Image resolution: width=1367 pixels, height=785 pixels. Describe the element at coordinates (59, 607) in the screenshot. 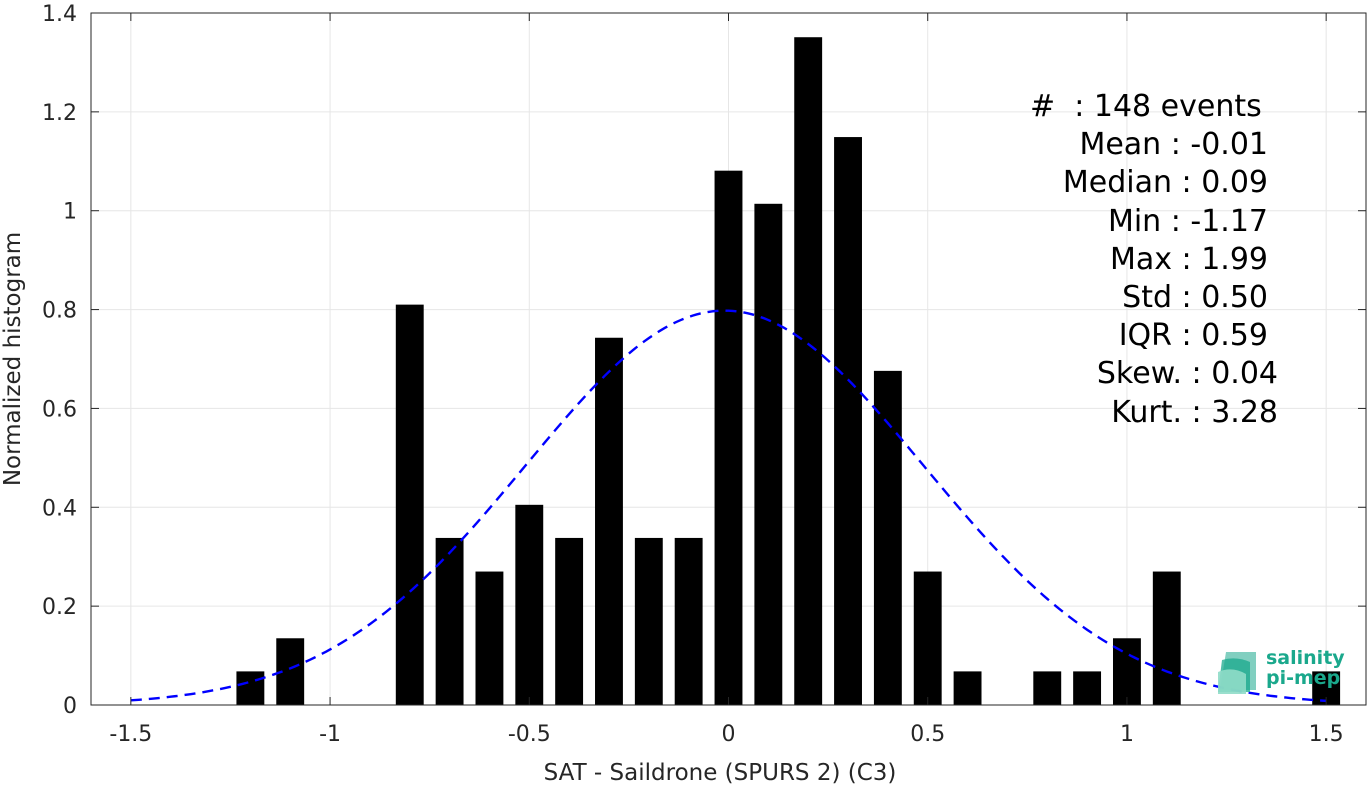

I see `y-tick-label: 0.2` at that location.